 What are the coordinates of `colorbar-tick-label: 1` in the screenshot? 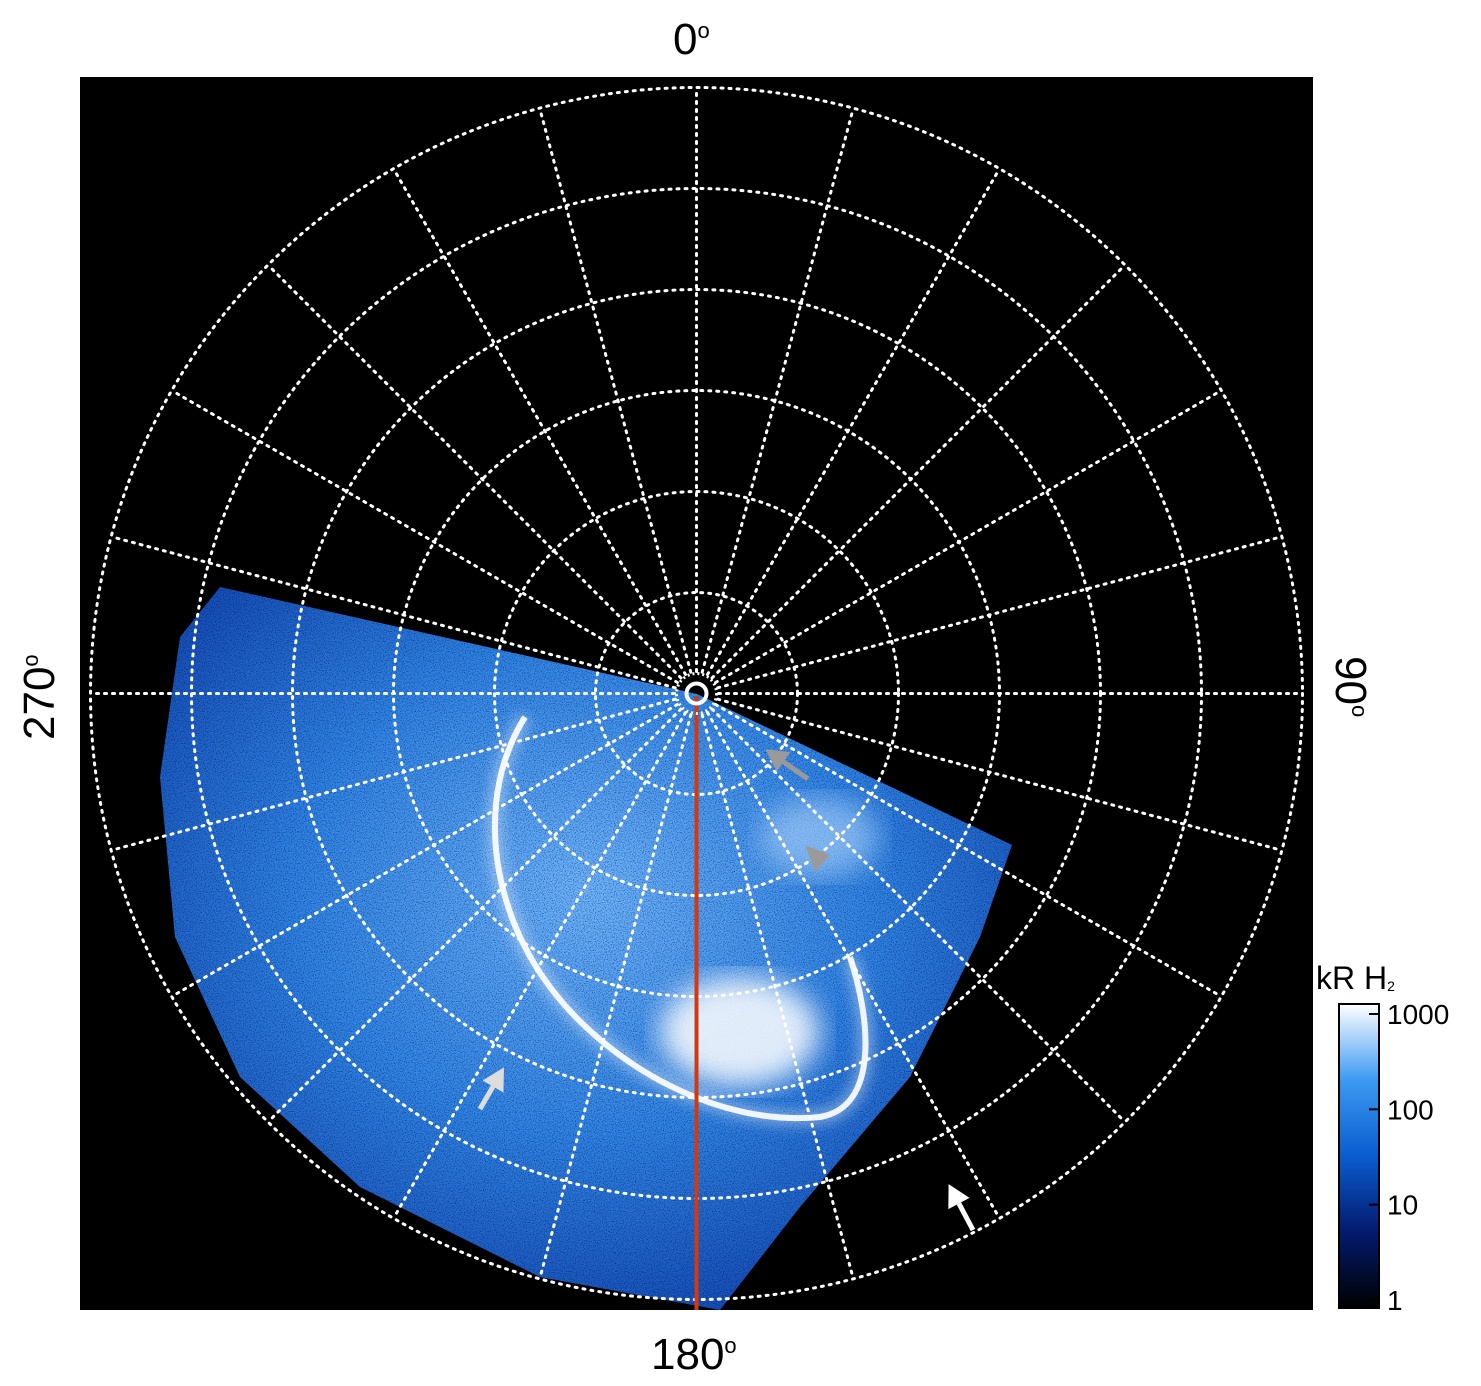 It's located at (1395, 1298).